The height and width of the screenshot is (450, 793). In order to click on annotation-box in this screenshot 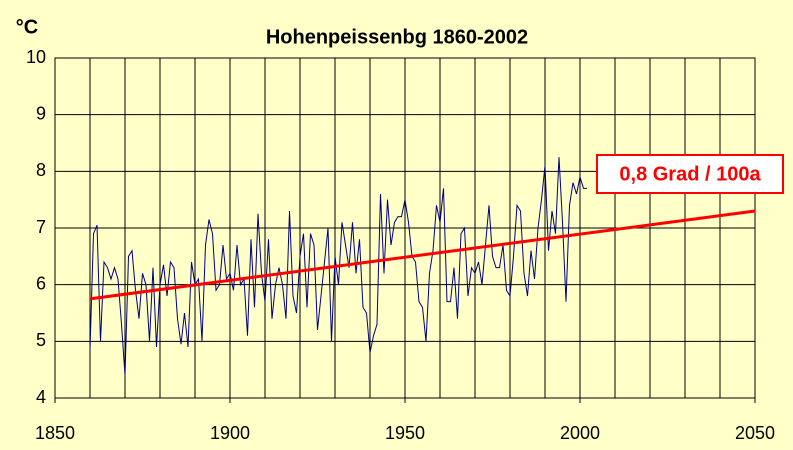, I will do `click(690, 174)`.